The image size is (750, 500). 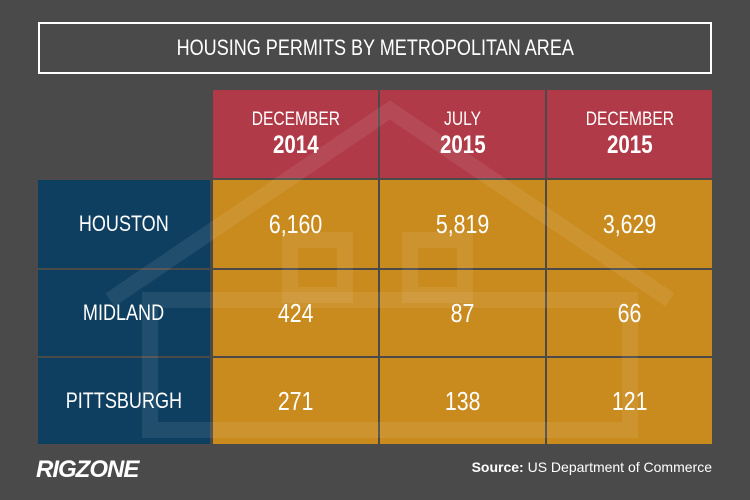 What do you see at coordinates (295, 144) in the screenshot?
I see `header-line: 2014` at bounding box center [295, 144].